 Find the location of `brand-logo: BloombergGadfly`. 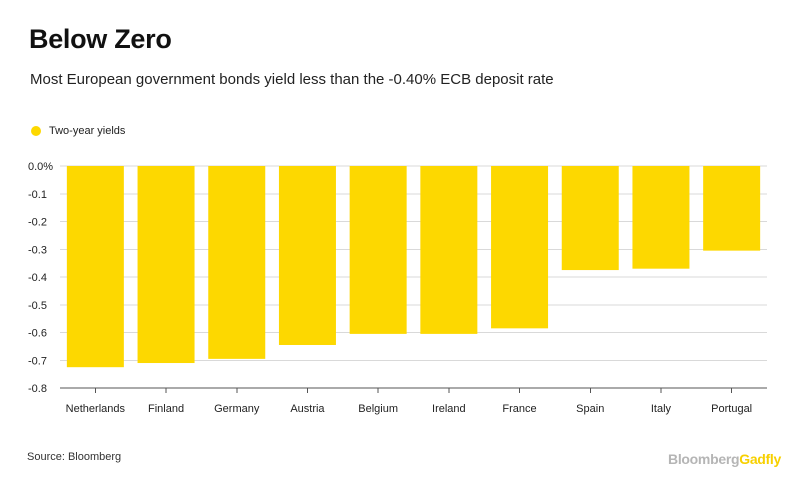

brand-logo: BloombergGadfly is located at coordinates (724, 459).